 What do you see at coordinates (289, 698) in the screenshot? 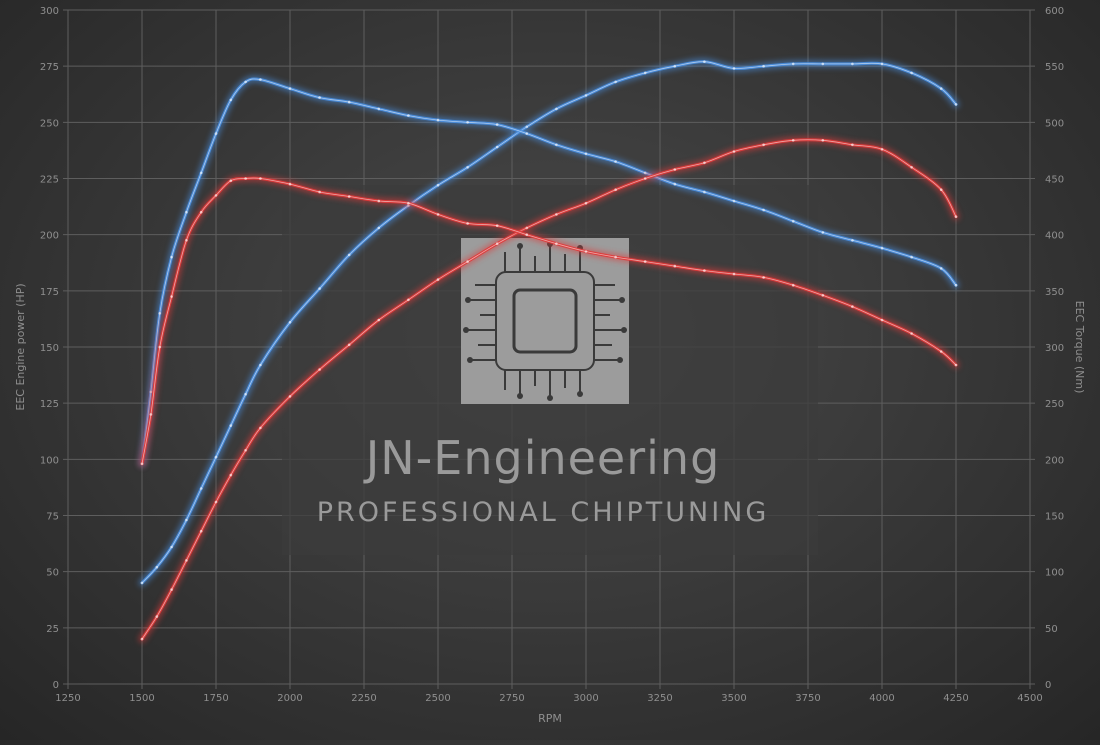
I see `x-tick-label: 2000` at bounding box center [289, 698].